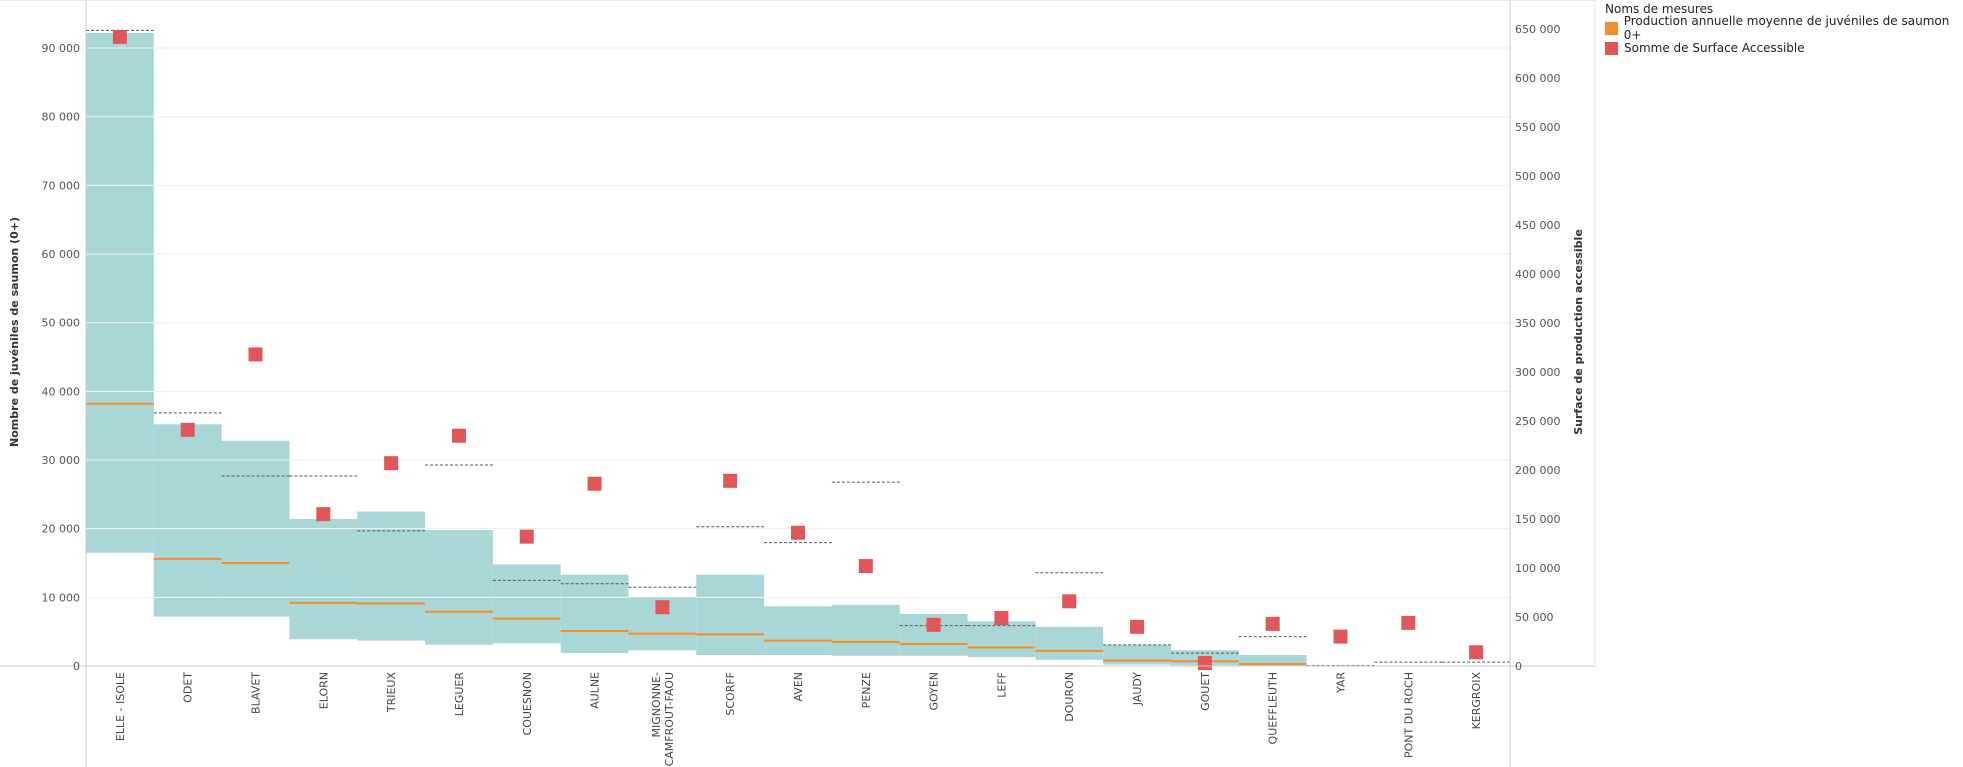 Image resolution: width=1963 pixels, height=767 pixels. I want to click on x-label-20: KERGROIX, so click(1476, 701).